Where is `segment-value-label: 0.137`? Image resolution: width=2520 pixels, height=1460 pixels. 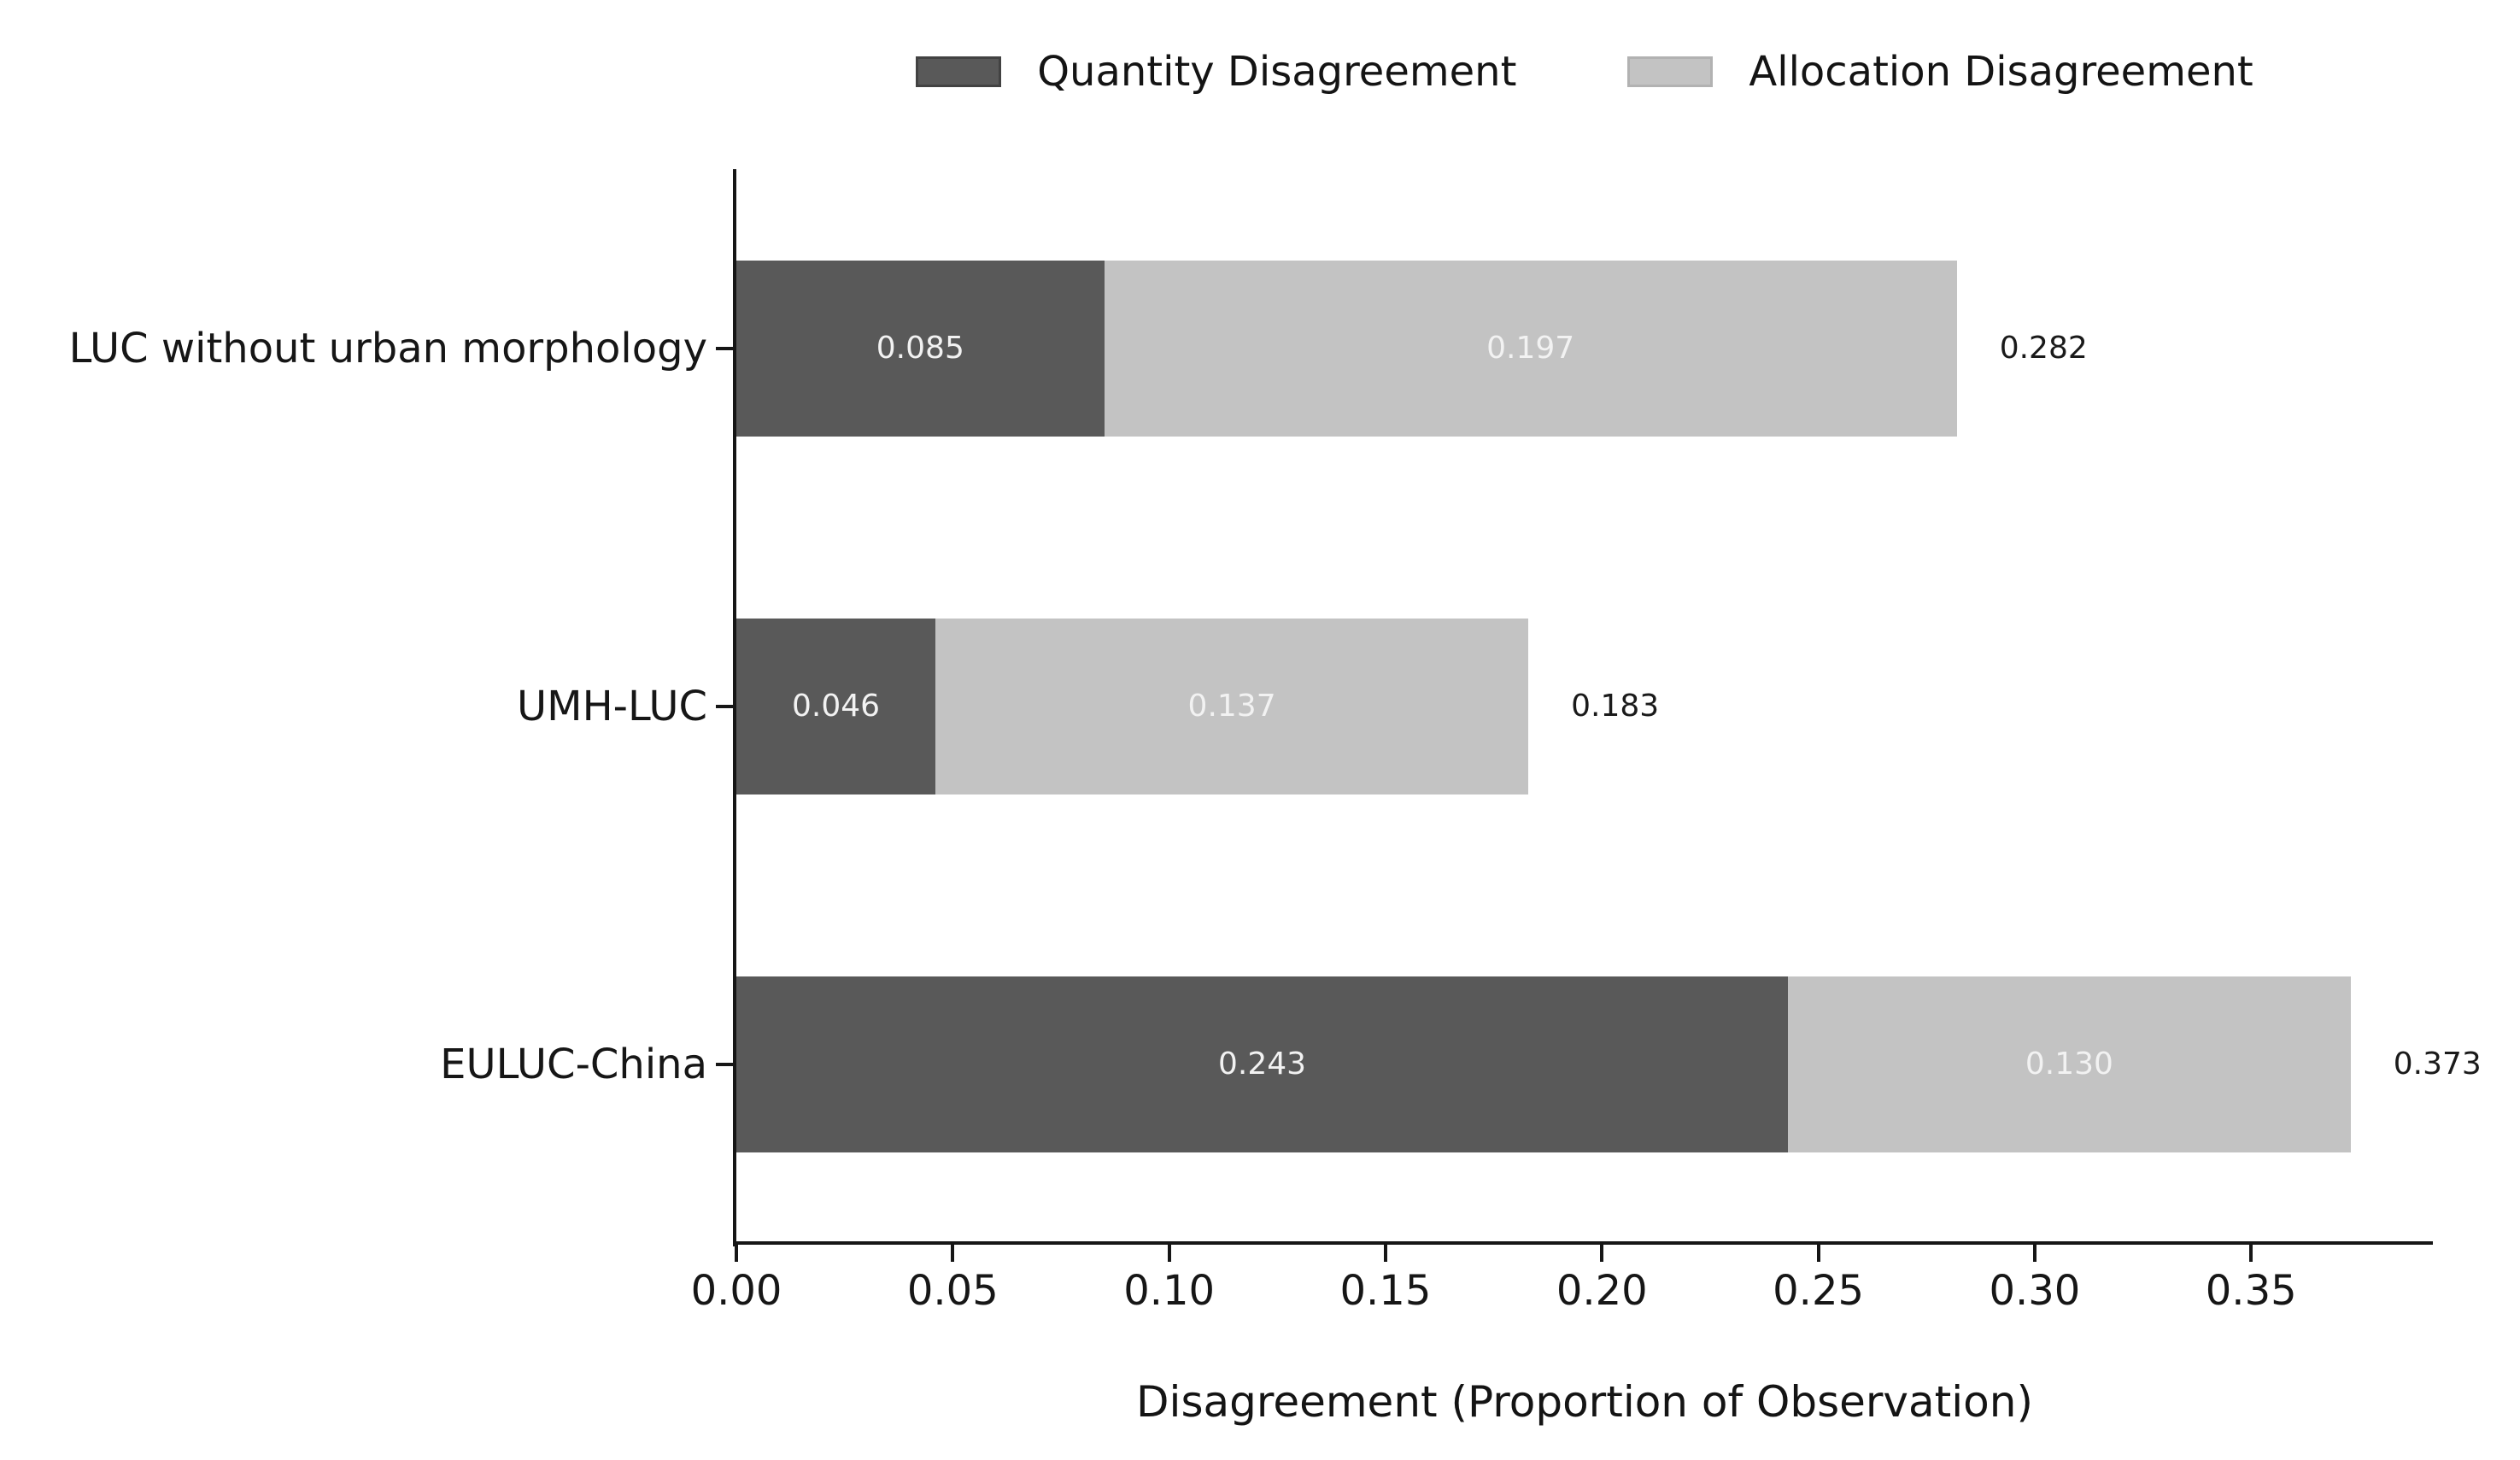 segment-value-label: 0.137 is located at coordinates (1231, 706).